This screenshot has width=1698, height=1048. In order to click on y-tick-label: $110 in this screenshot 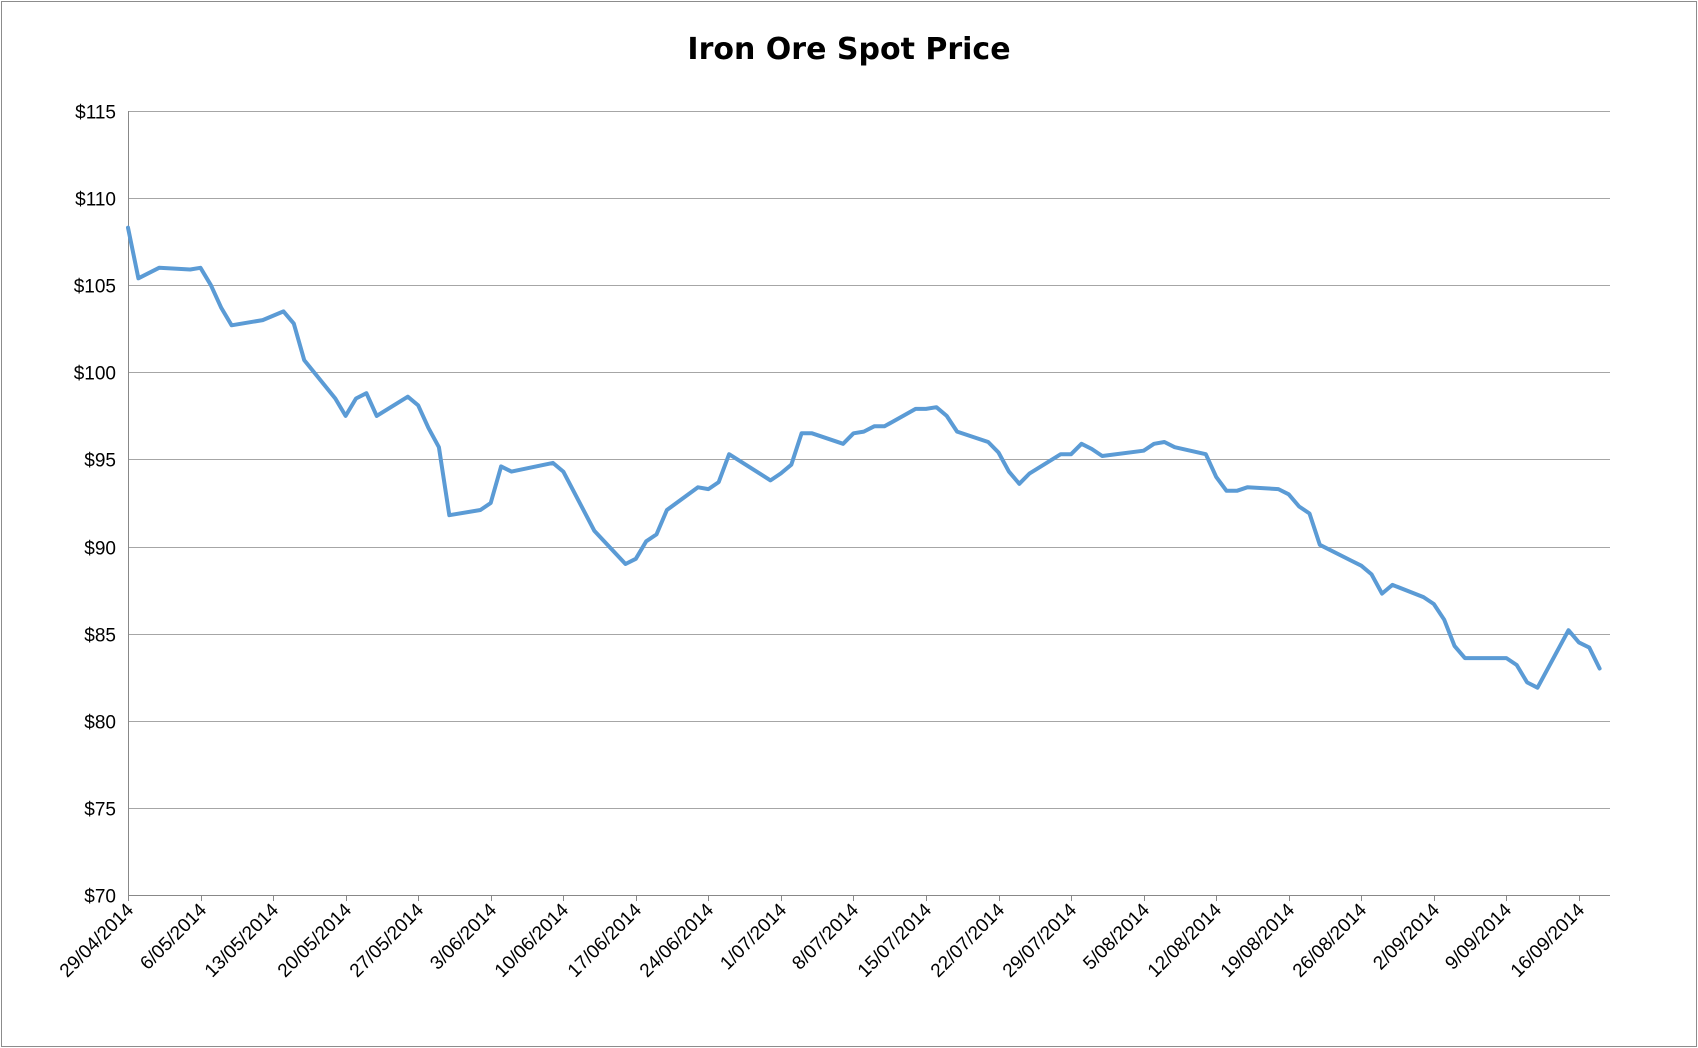, I will do `click(95, 200)`.